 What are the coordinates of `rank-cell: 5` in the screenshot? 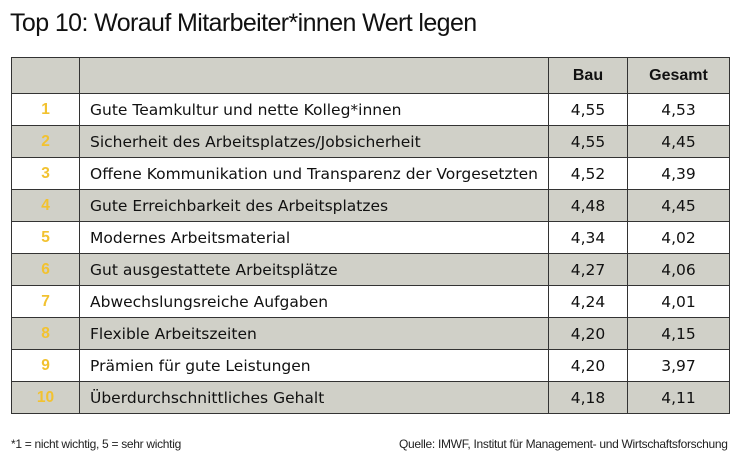 It's located at (45, 237).